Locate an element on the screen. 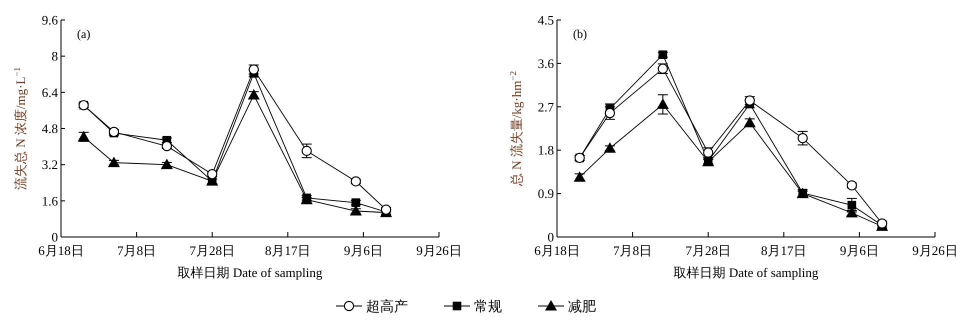  y-tick-label: 2.7 is located at coordinates (546, 106).